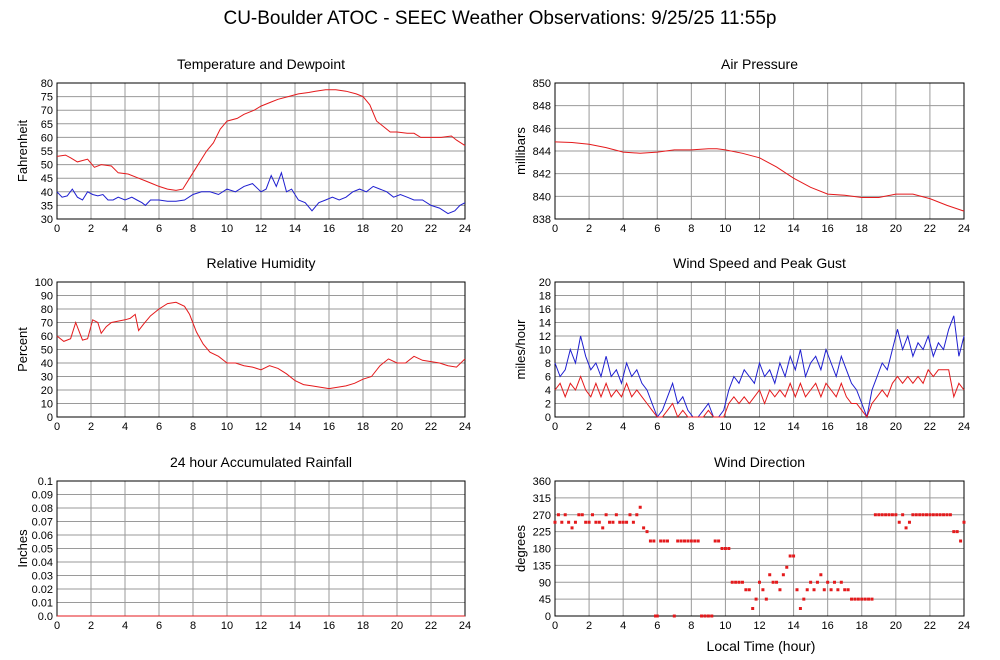  What do you see at coordinates (295, 427) in the screenshot?
I see `x-tick-label: 14` at bounding box center [295, 427].